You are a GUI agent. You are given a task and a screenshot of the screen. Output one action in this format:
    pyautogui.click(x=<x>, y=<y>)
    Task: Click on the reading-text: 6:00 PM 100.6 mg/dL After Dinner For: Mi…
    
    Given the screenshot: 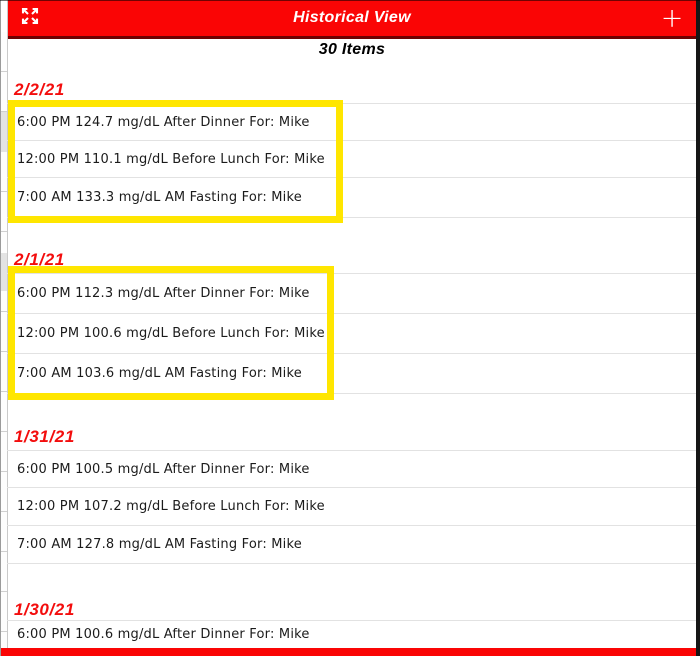 What is the action you would take?
    pyautogui.click(x=163, y=634)
    